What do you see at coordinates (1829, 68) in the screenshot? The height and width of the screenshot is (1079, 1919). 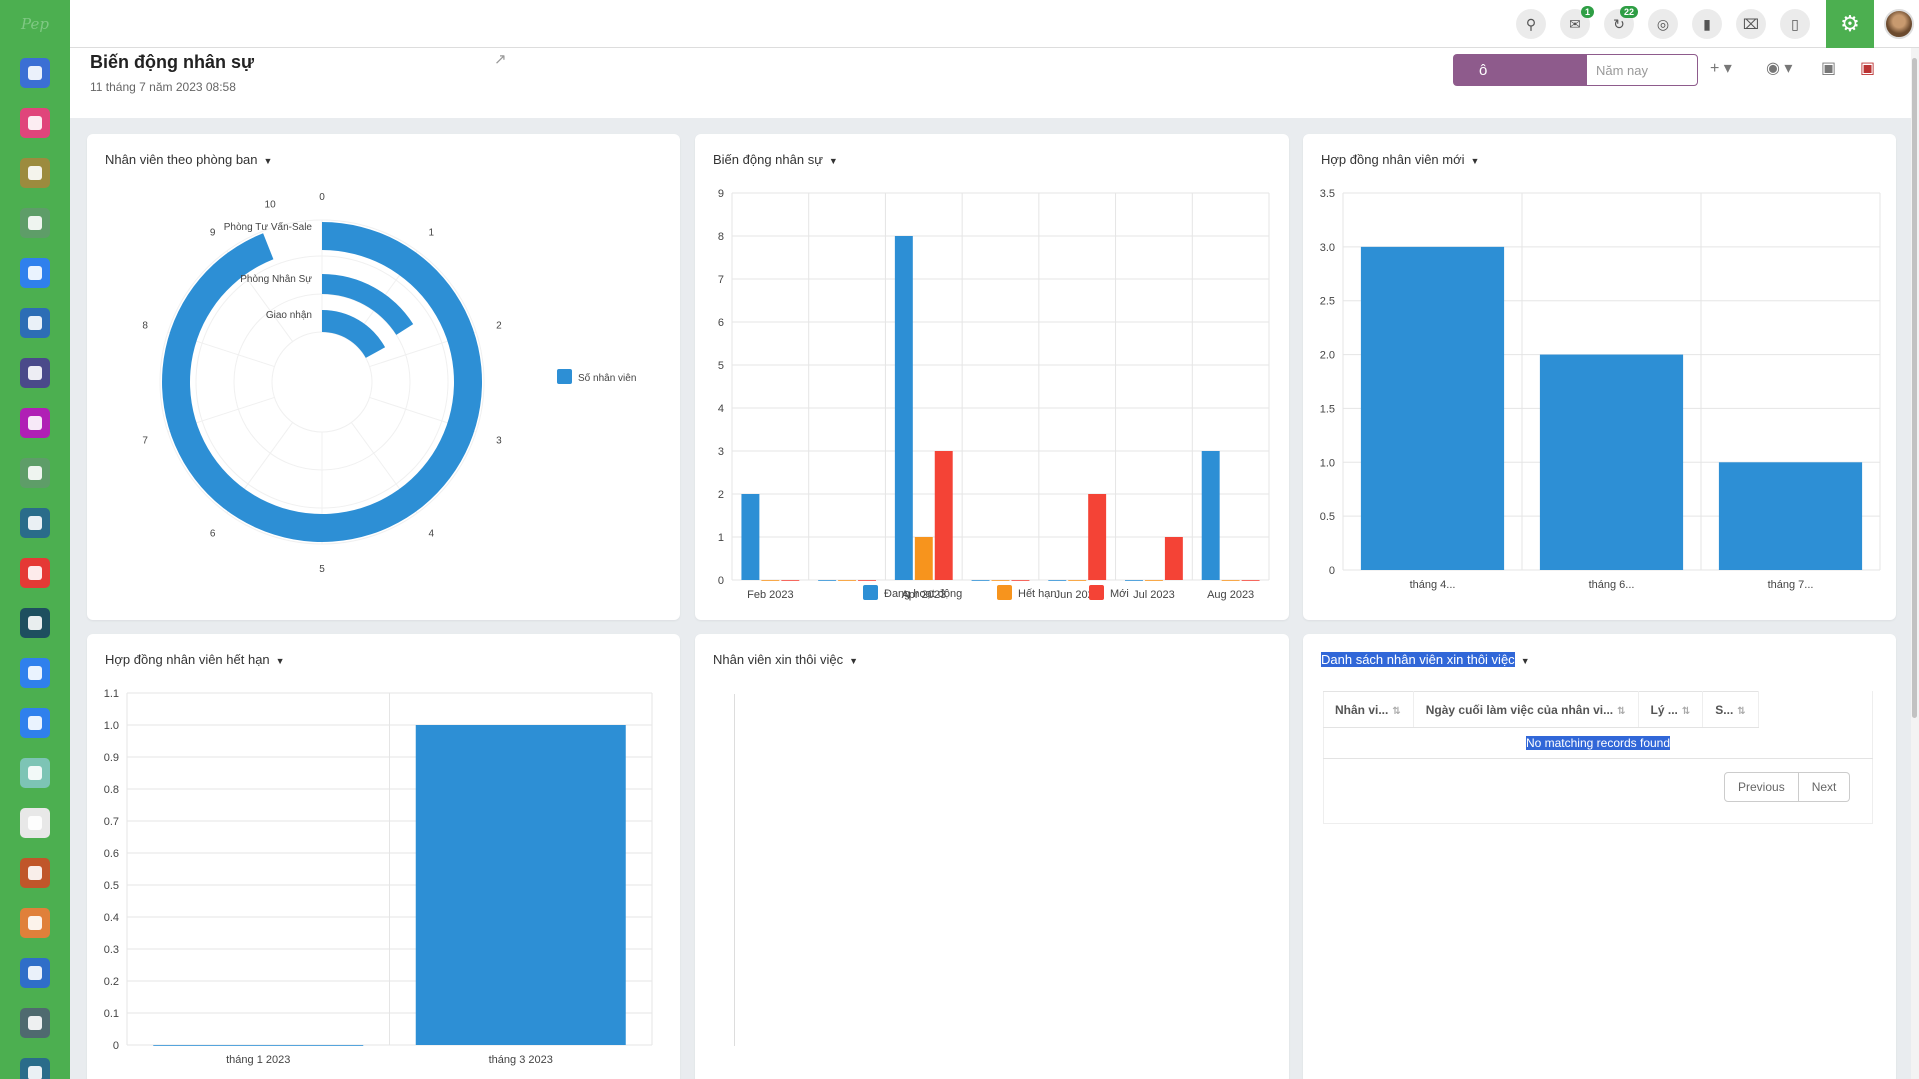 I see `camera-icon: ▣` at bounding box center [1829, 68].